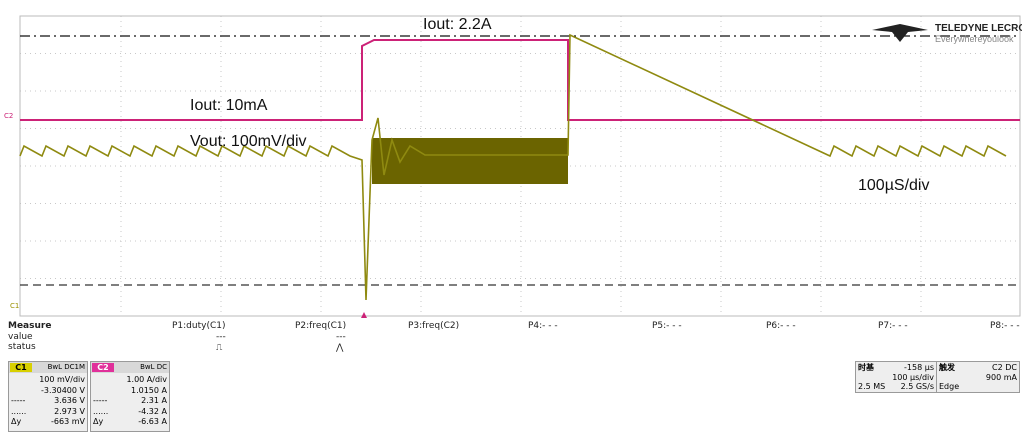  What do you see at coordinates (199, 326) in the screenshot?
I see `measure-param: P1:duty(C1)` at bounding box center [199, 326].